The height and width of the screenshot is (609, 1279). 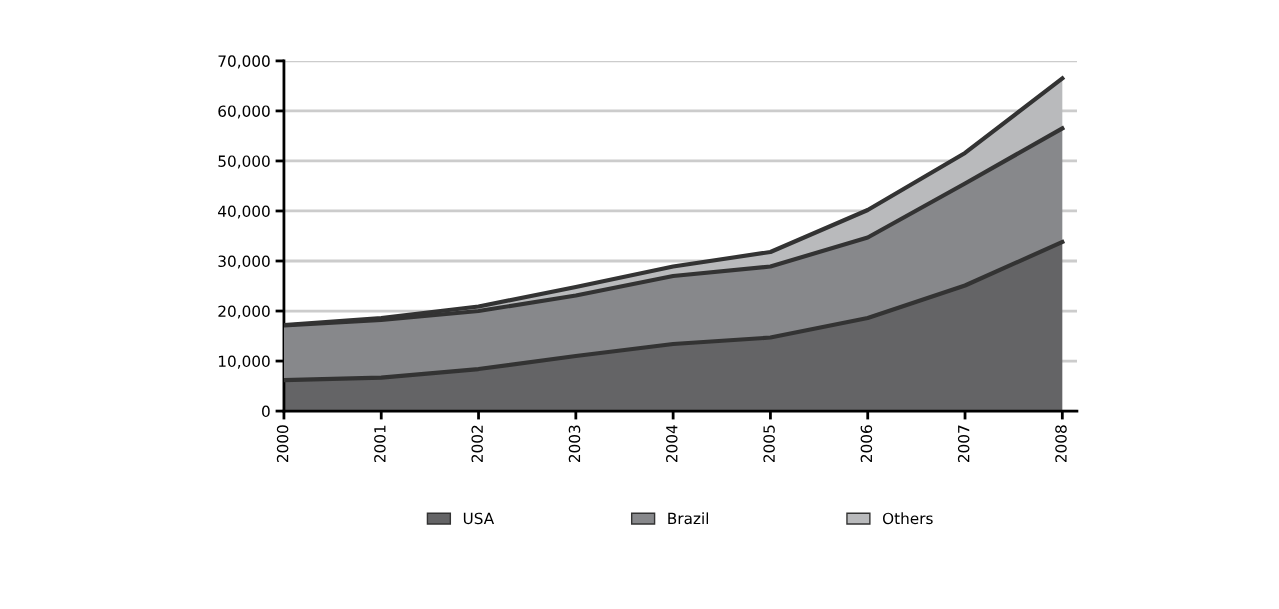 I want to click on y-tick-label: 70,000, so click(x=244, y=62).